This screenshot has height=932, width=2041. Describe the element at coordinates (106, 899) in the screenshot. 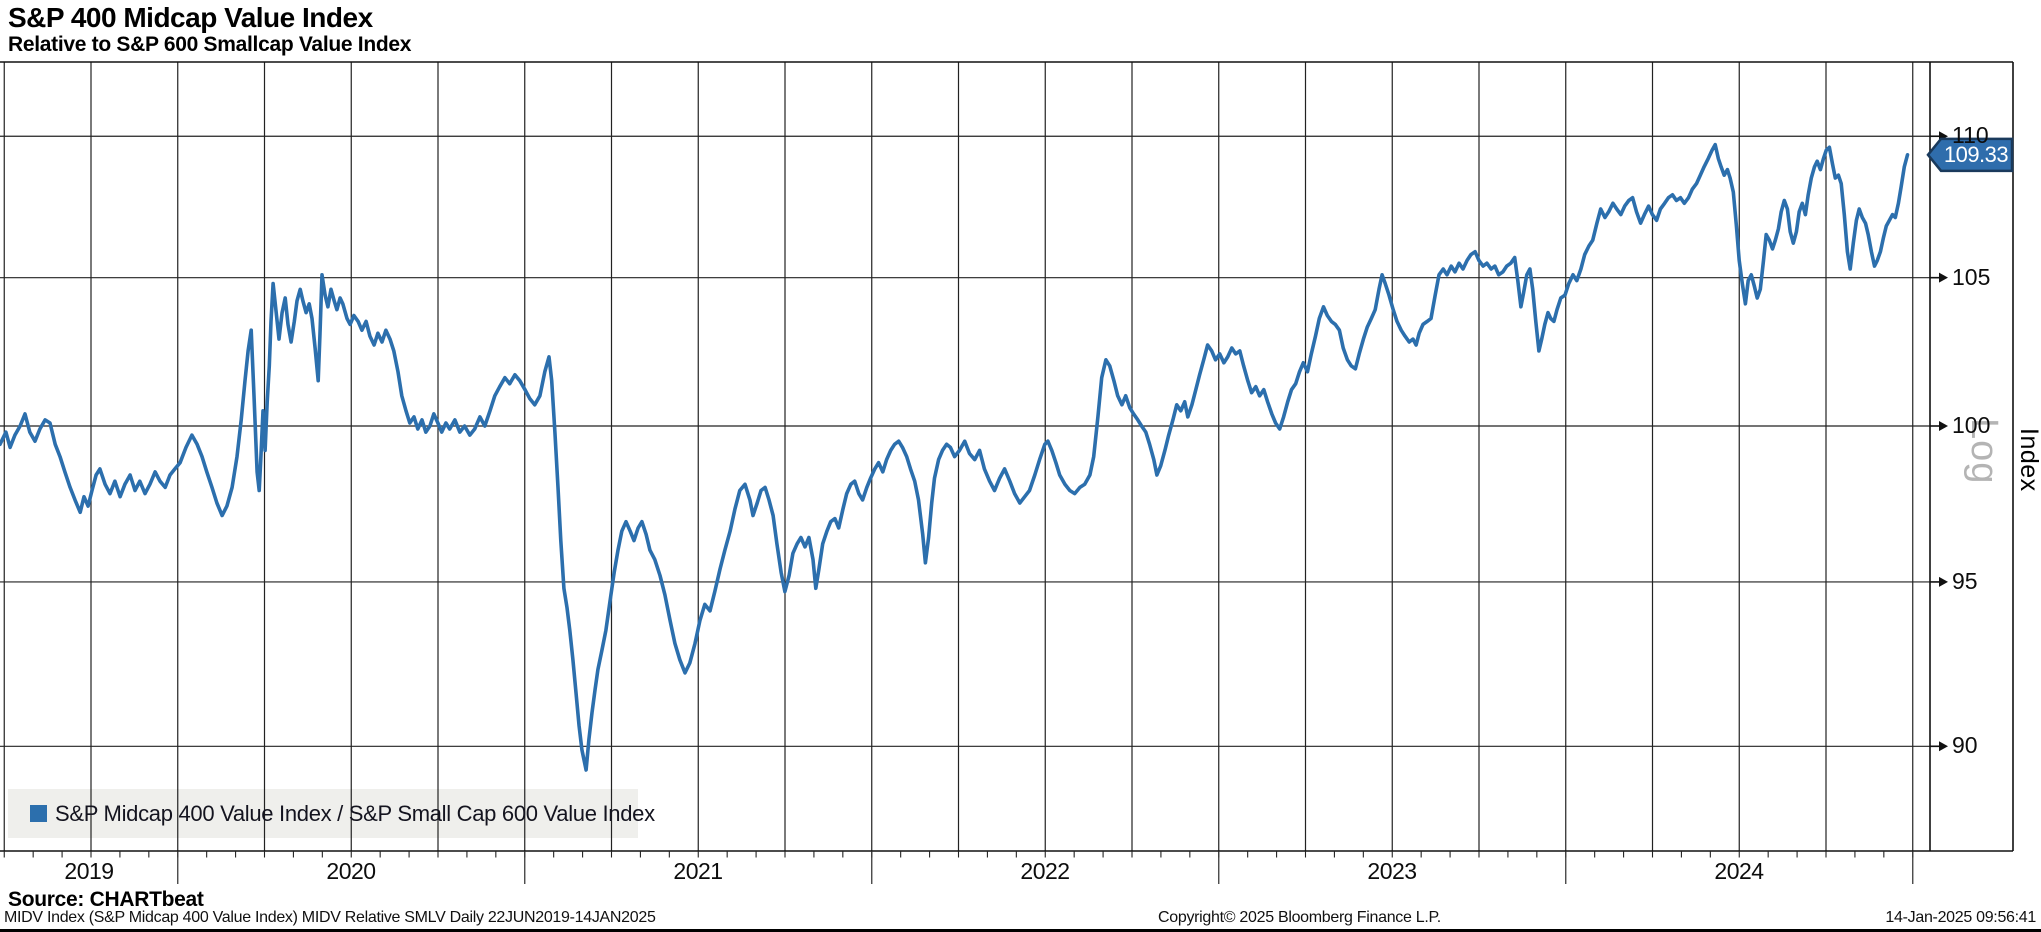

I see `source-attribution: Source: CHARTbeat` at that location.